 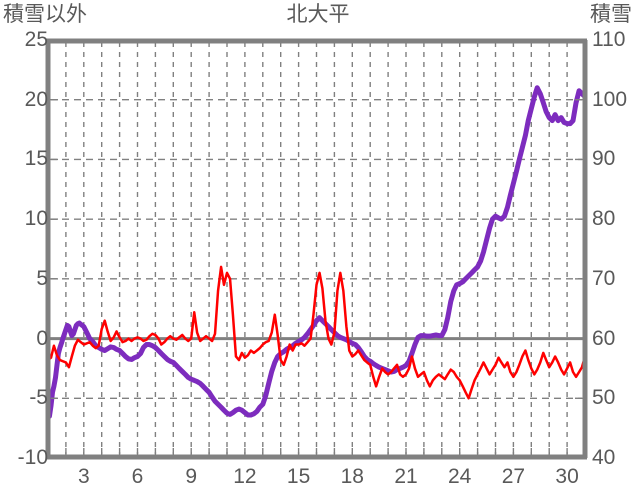 What do you see at coordinates (609, 39) in the screenshot?
I see `y2-axis-tick-label: 110` at bounding box center [609, 39].